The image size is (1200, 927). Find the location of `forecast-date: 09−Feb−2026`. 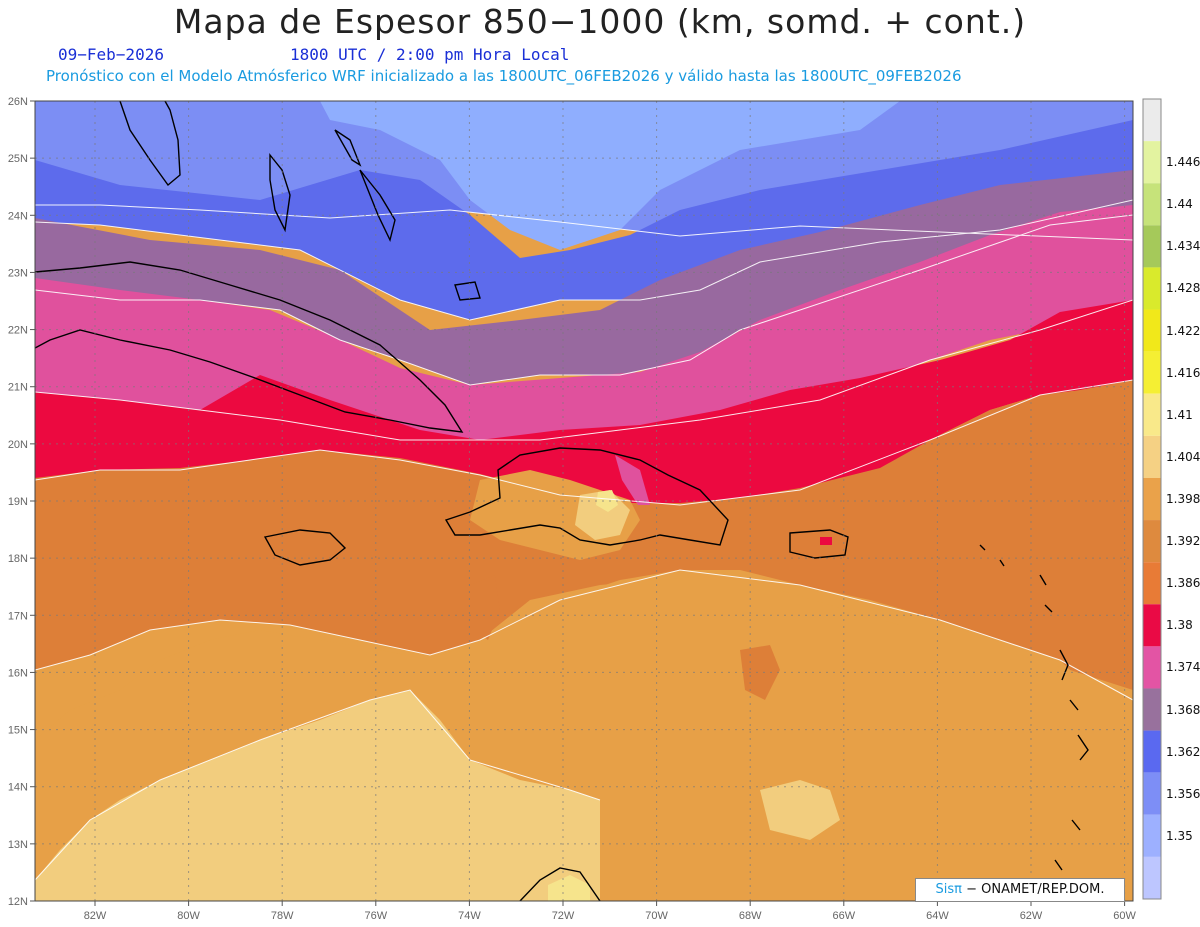

forecast-date: 09−Feb−2026 is located at coordinates (111, 54).